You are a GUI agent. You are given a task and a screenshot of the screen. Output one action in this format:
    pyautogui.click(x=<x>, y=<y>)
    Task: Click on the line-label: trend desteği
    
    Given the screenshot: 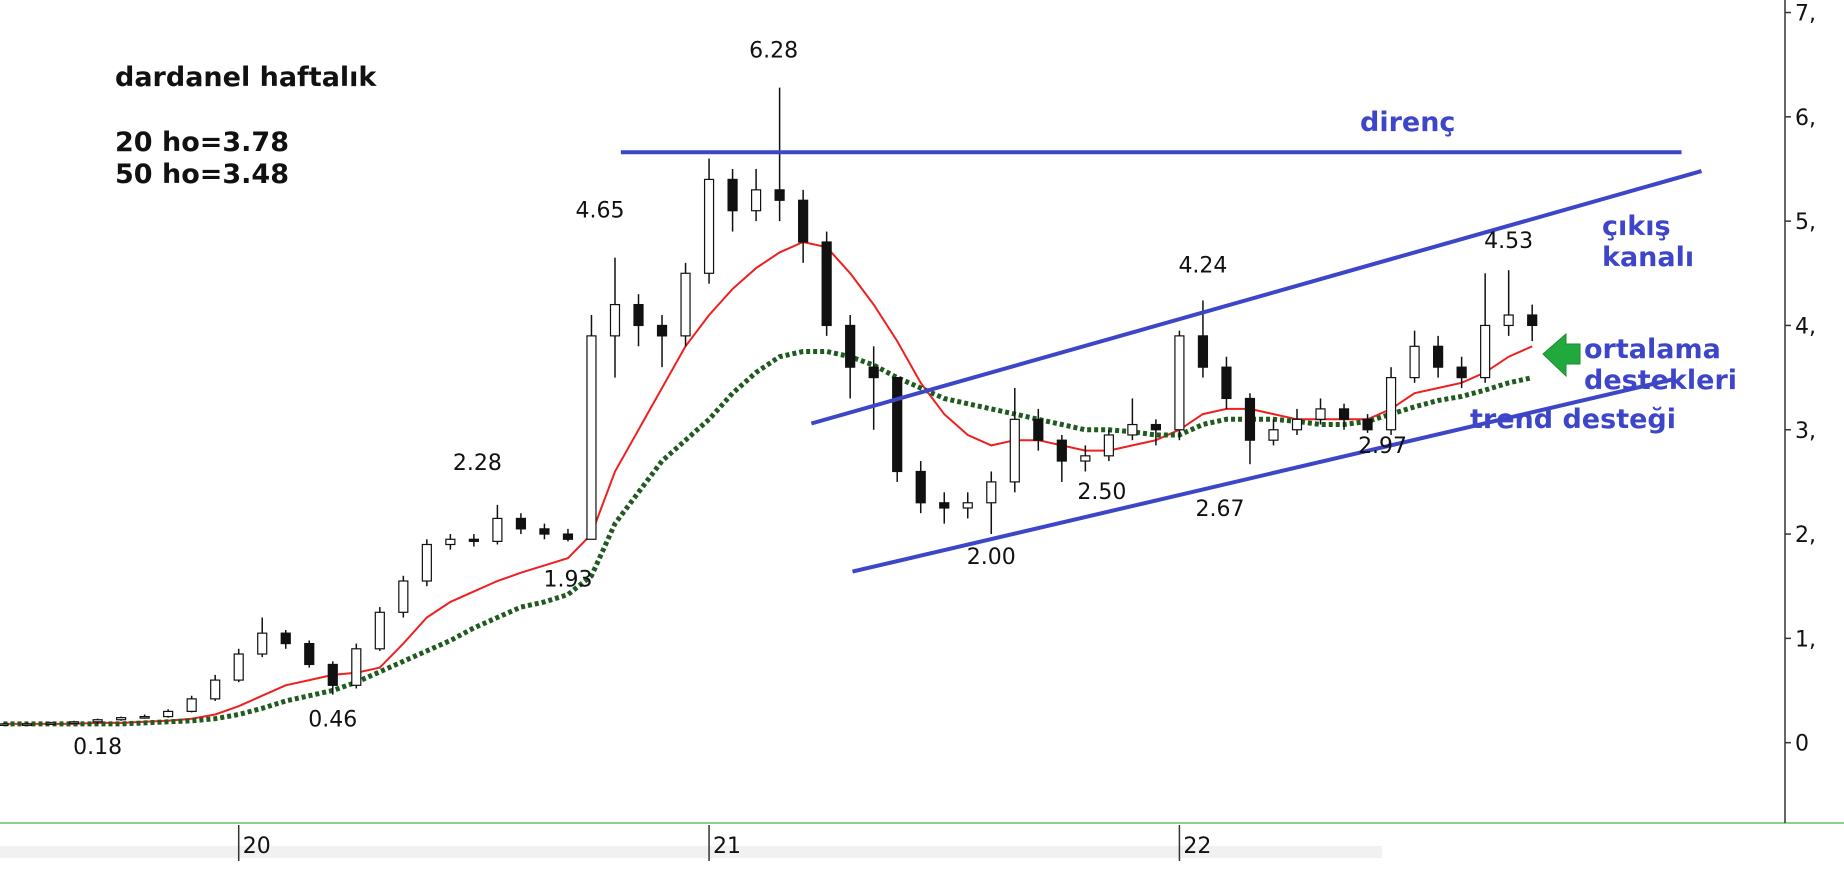 What is the action you would take?
    pyautogui.click(x=1573, y=419)
    